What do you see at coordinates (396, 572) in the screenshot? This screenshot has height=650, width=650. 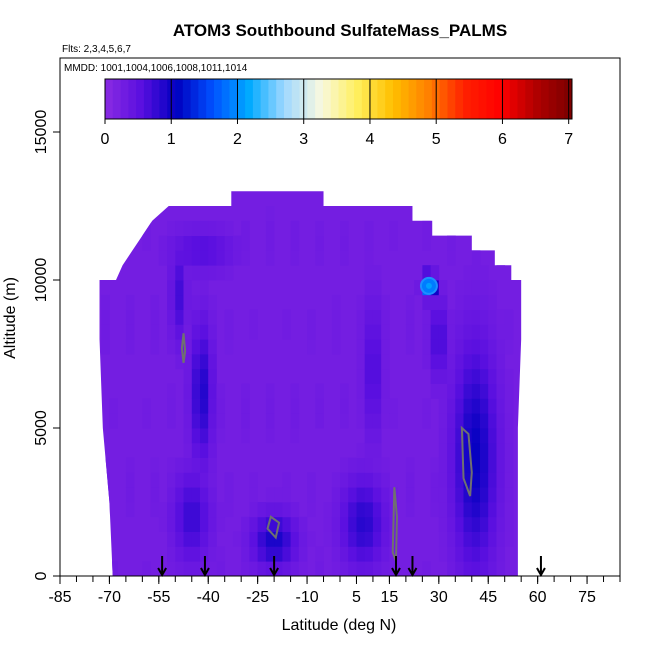 I see `flight-marker-head` at bounding box center [396, 572].